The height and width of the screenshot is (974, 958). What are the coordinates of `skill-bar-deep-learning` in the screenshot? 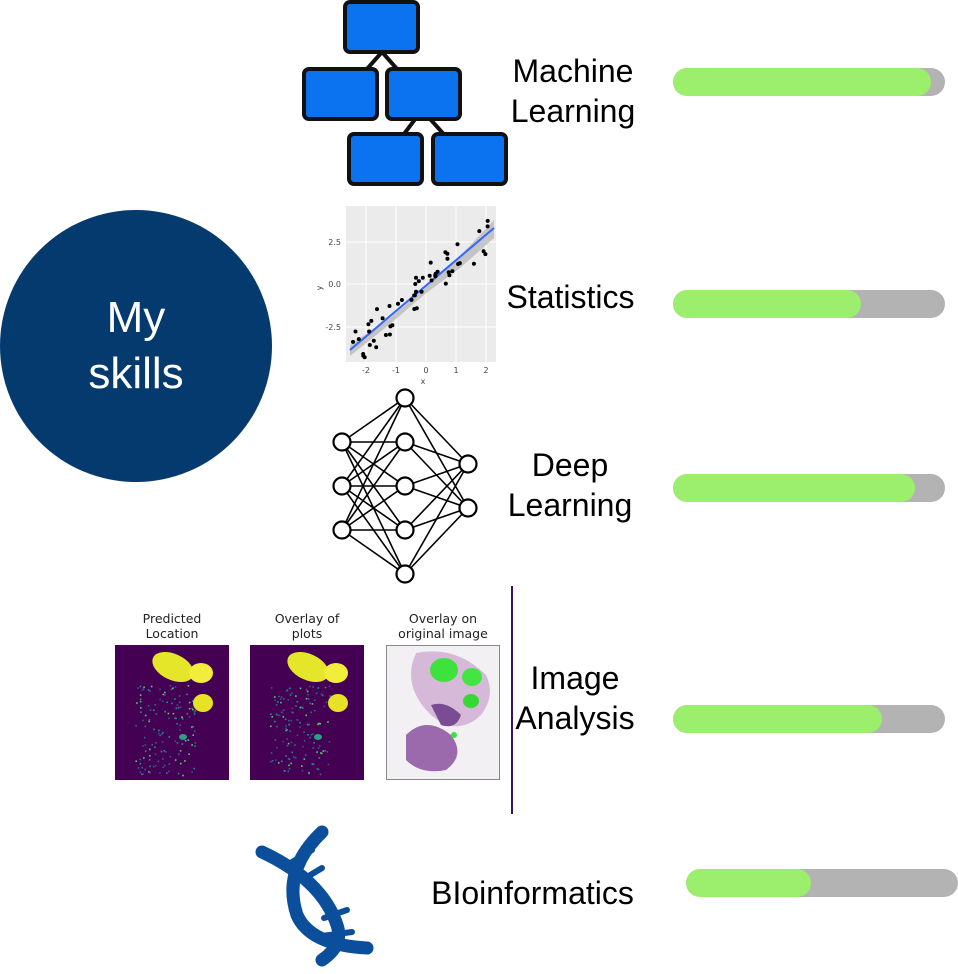 It's located at (809, 488).